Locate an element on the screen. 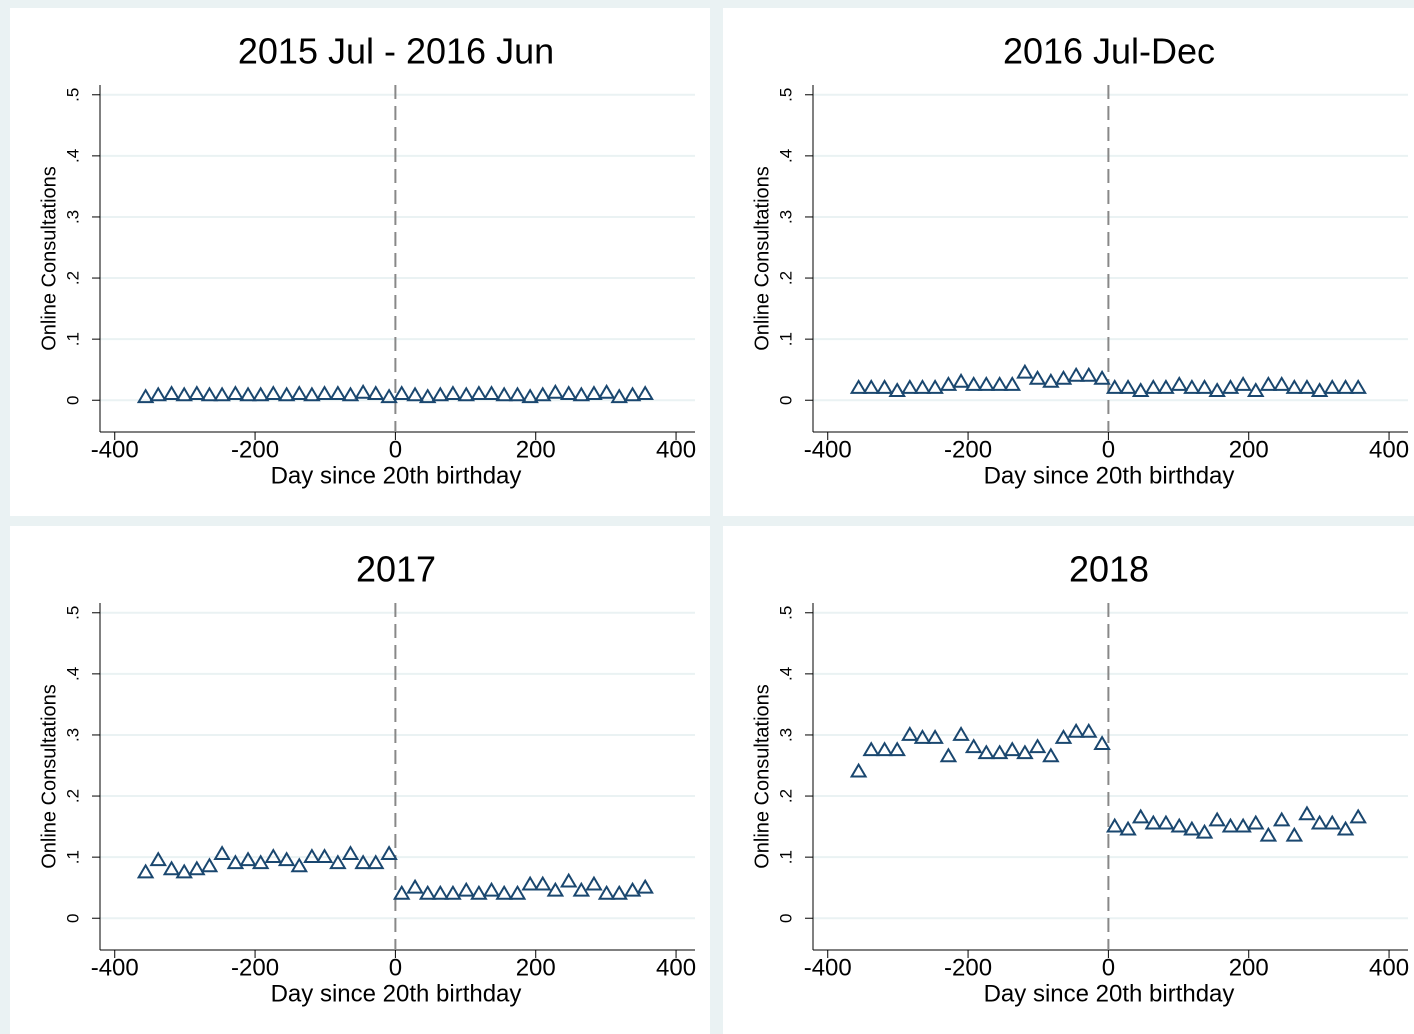  y-tick-label: .4 is located at coordinates (72, 156).